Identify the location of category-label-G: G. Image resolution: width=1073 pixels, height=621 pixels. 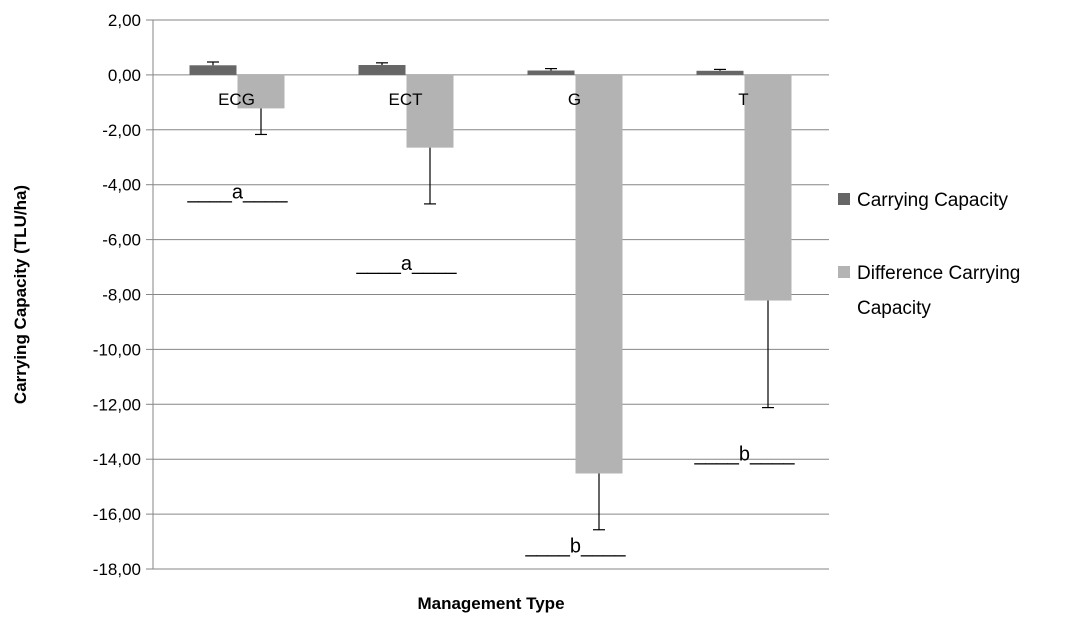
(574, 99).